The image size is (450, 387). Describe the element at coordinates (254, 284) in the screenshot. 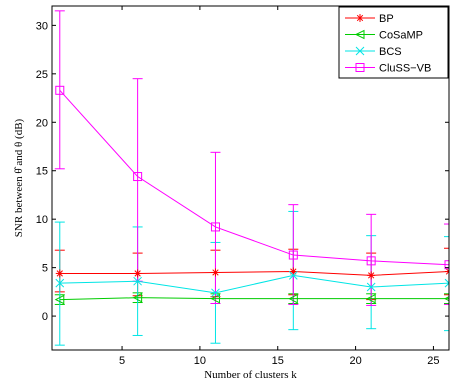

I see `bcs-line` at that location.